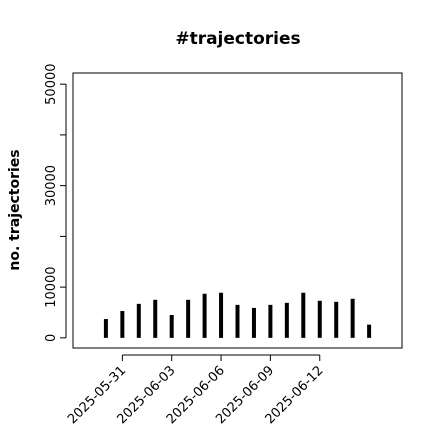 The image size is (440, 440). Describe the element at coordinates (51, 338) in the screenshot. I see `y-tick-label: 0` at that location.